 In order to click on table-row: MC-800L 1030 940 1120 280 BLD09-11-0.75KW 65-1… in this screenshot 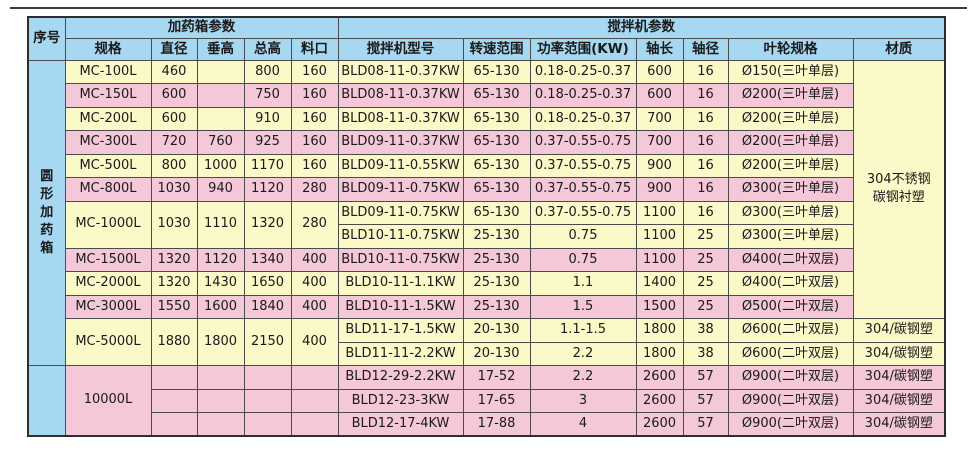, I will do `click(486, 189)`.